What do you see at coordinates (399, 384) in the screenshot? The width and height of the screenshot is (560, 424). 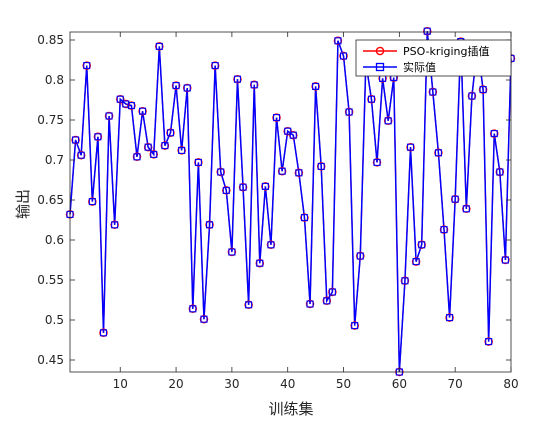 I see `x-tick-label: 60` at bounding box center [399, 384].